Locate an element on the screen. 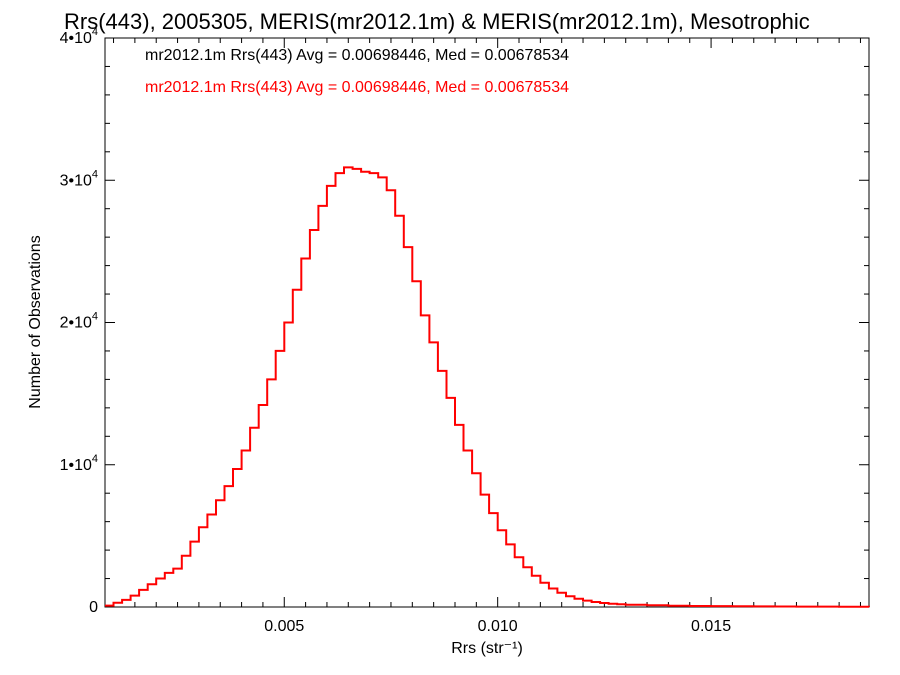  y-tick-label: 4•104 is located at coordinates (79, 36).